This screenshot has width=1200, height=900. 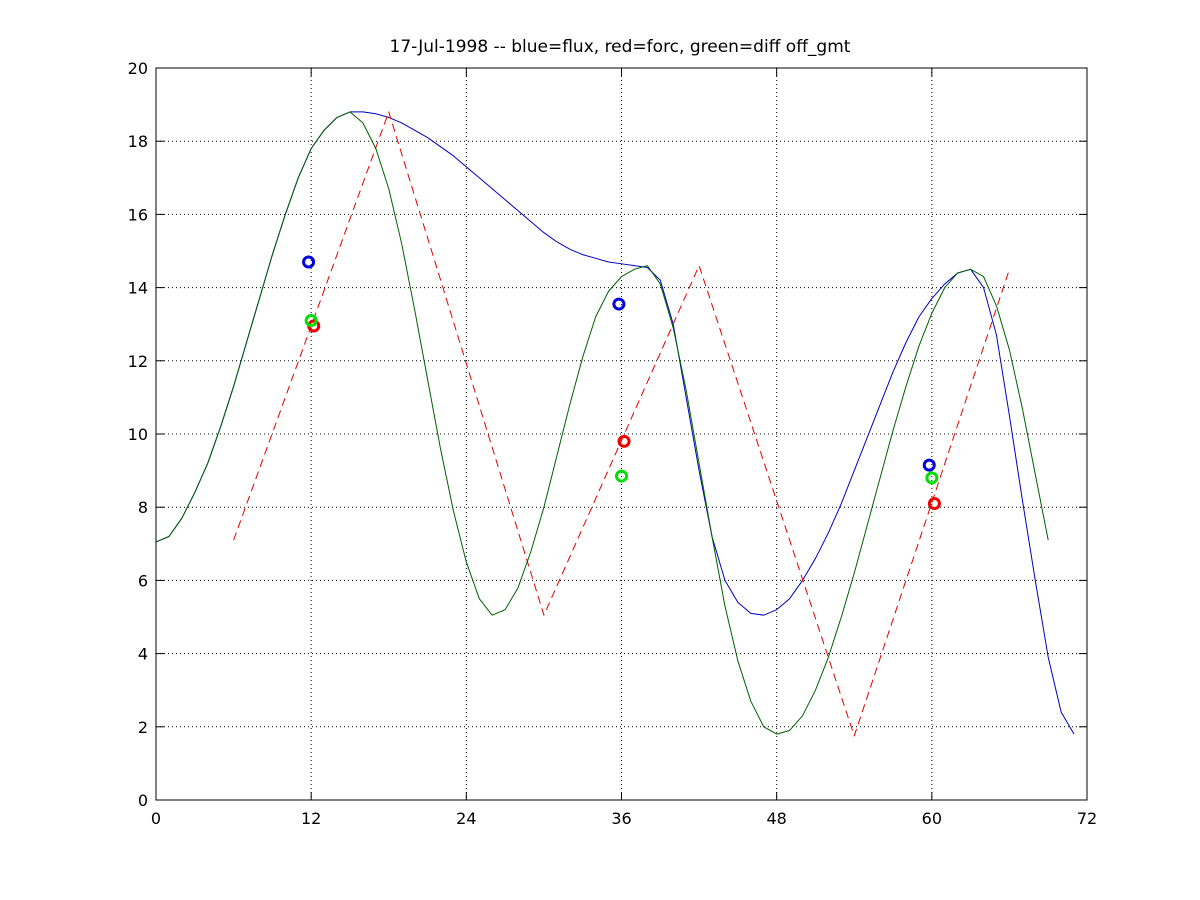 I want to click on y-tick-label: 10, so click(x=138, y=434).